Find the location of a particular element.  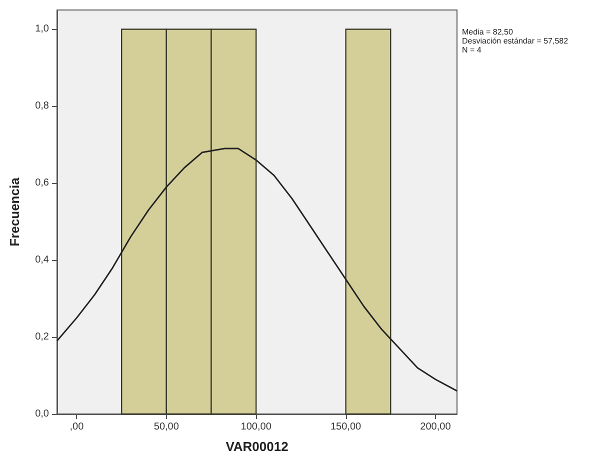

y-tick-label: 0,8 is located at coordinates (42, 106).